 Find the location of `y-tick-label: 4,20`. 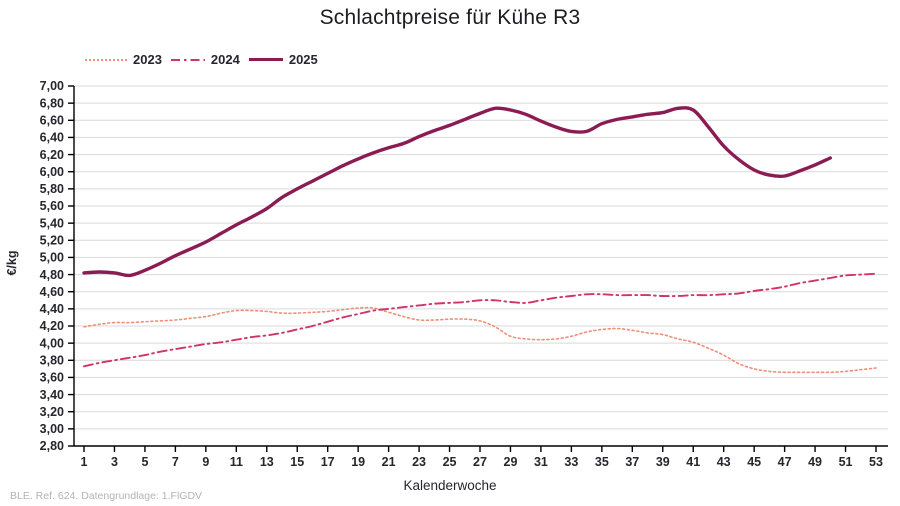

y-tick-label: 4,20 is located at coordinates (52, 326).